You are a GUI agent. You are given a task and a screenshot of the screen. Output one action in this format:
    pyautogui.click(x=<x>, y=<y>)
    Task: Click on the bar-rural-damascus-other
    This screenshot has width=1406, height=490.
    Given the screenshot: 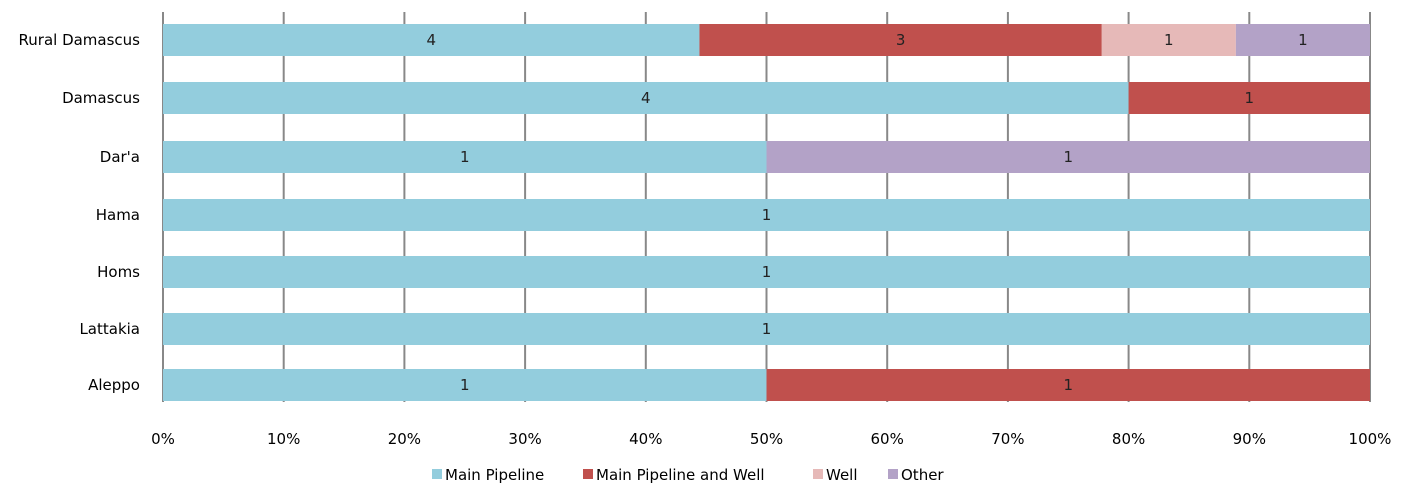 What is the action you would take?
    pyautogui.click(x=1302, y=40)
    